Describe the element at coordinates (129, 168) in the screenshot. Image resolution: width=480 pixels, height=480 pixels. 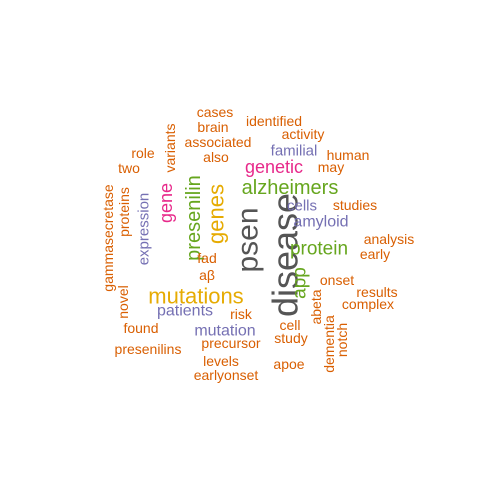
I see `cloud-word-two: two` at that location.